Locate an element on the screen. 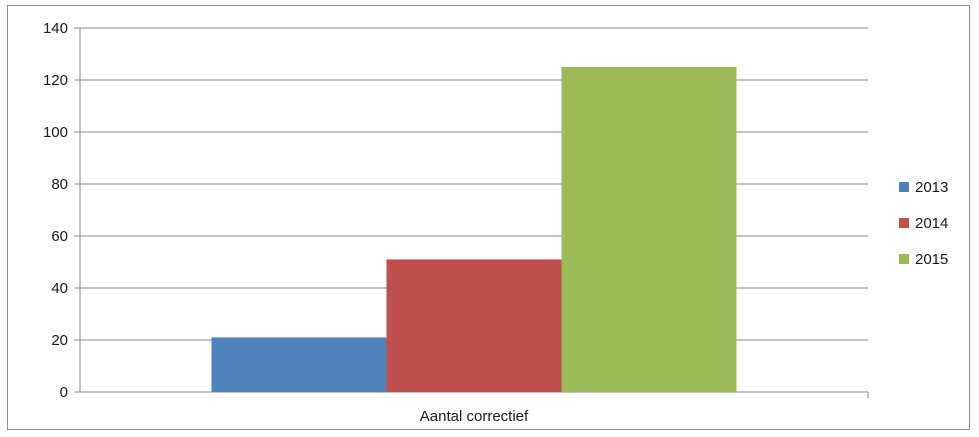 The height and width of the screenshot is (437, 979). y-tick-label: 20 is located at coordinates (59, 340).